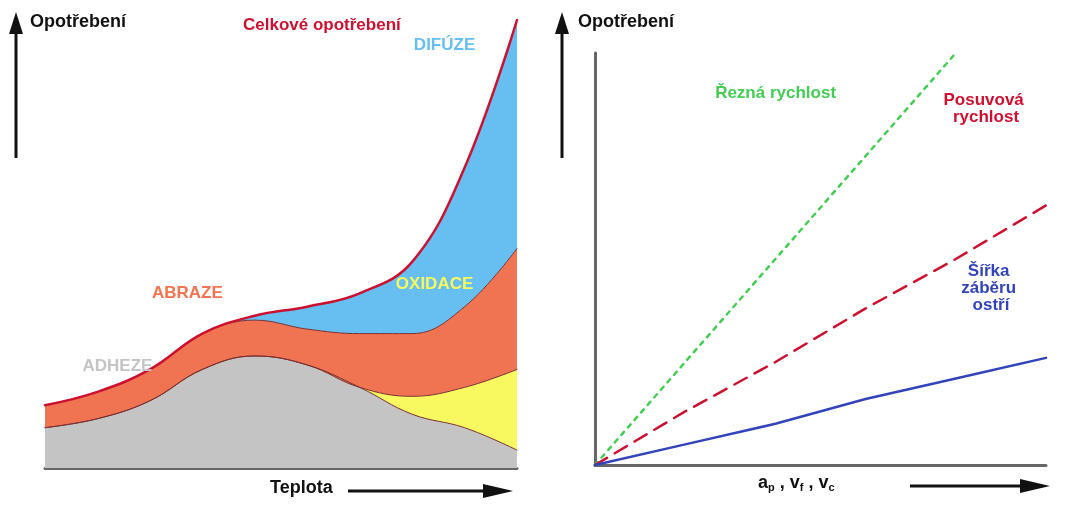 The image size is (1070, 518). Describe the element at coordinates (302, 487) in the screenshot. I see `x-axis-title: Teplota` at that location.